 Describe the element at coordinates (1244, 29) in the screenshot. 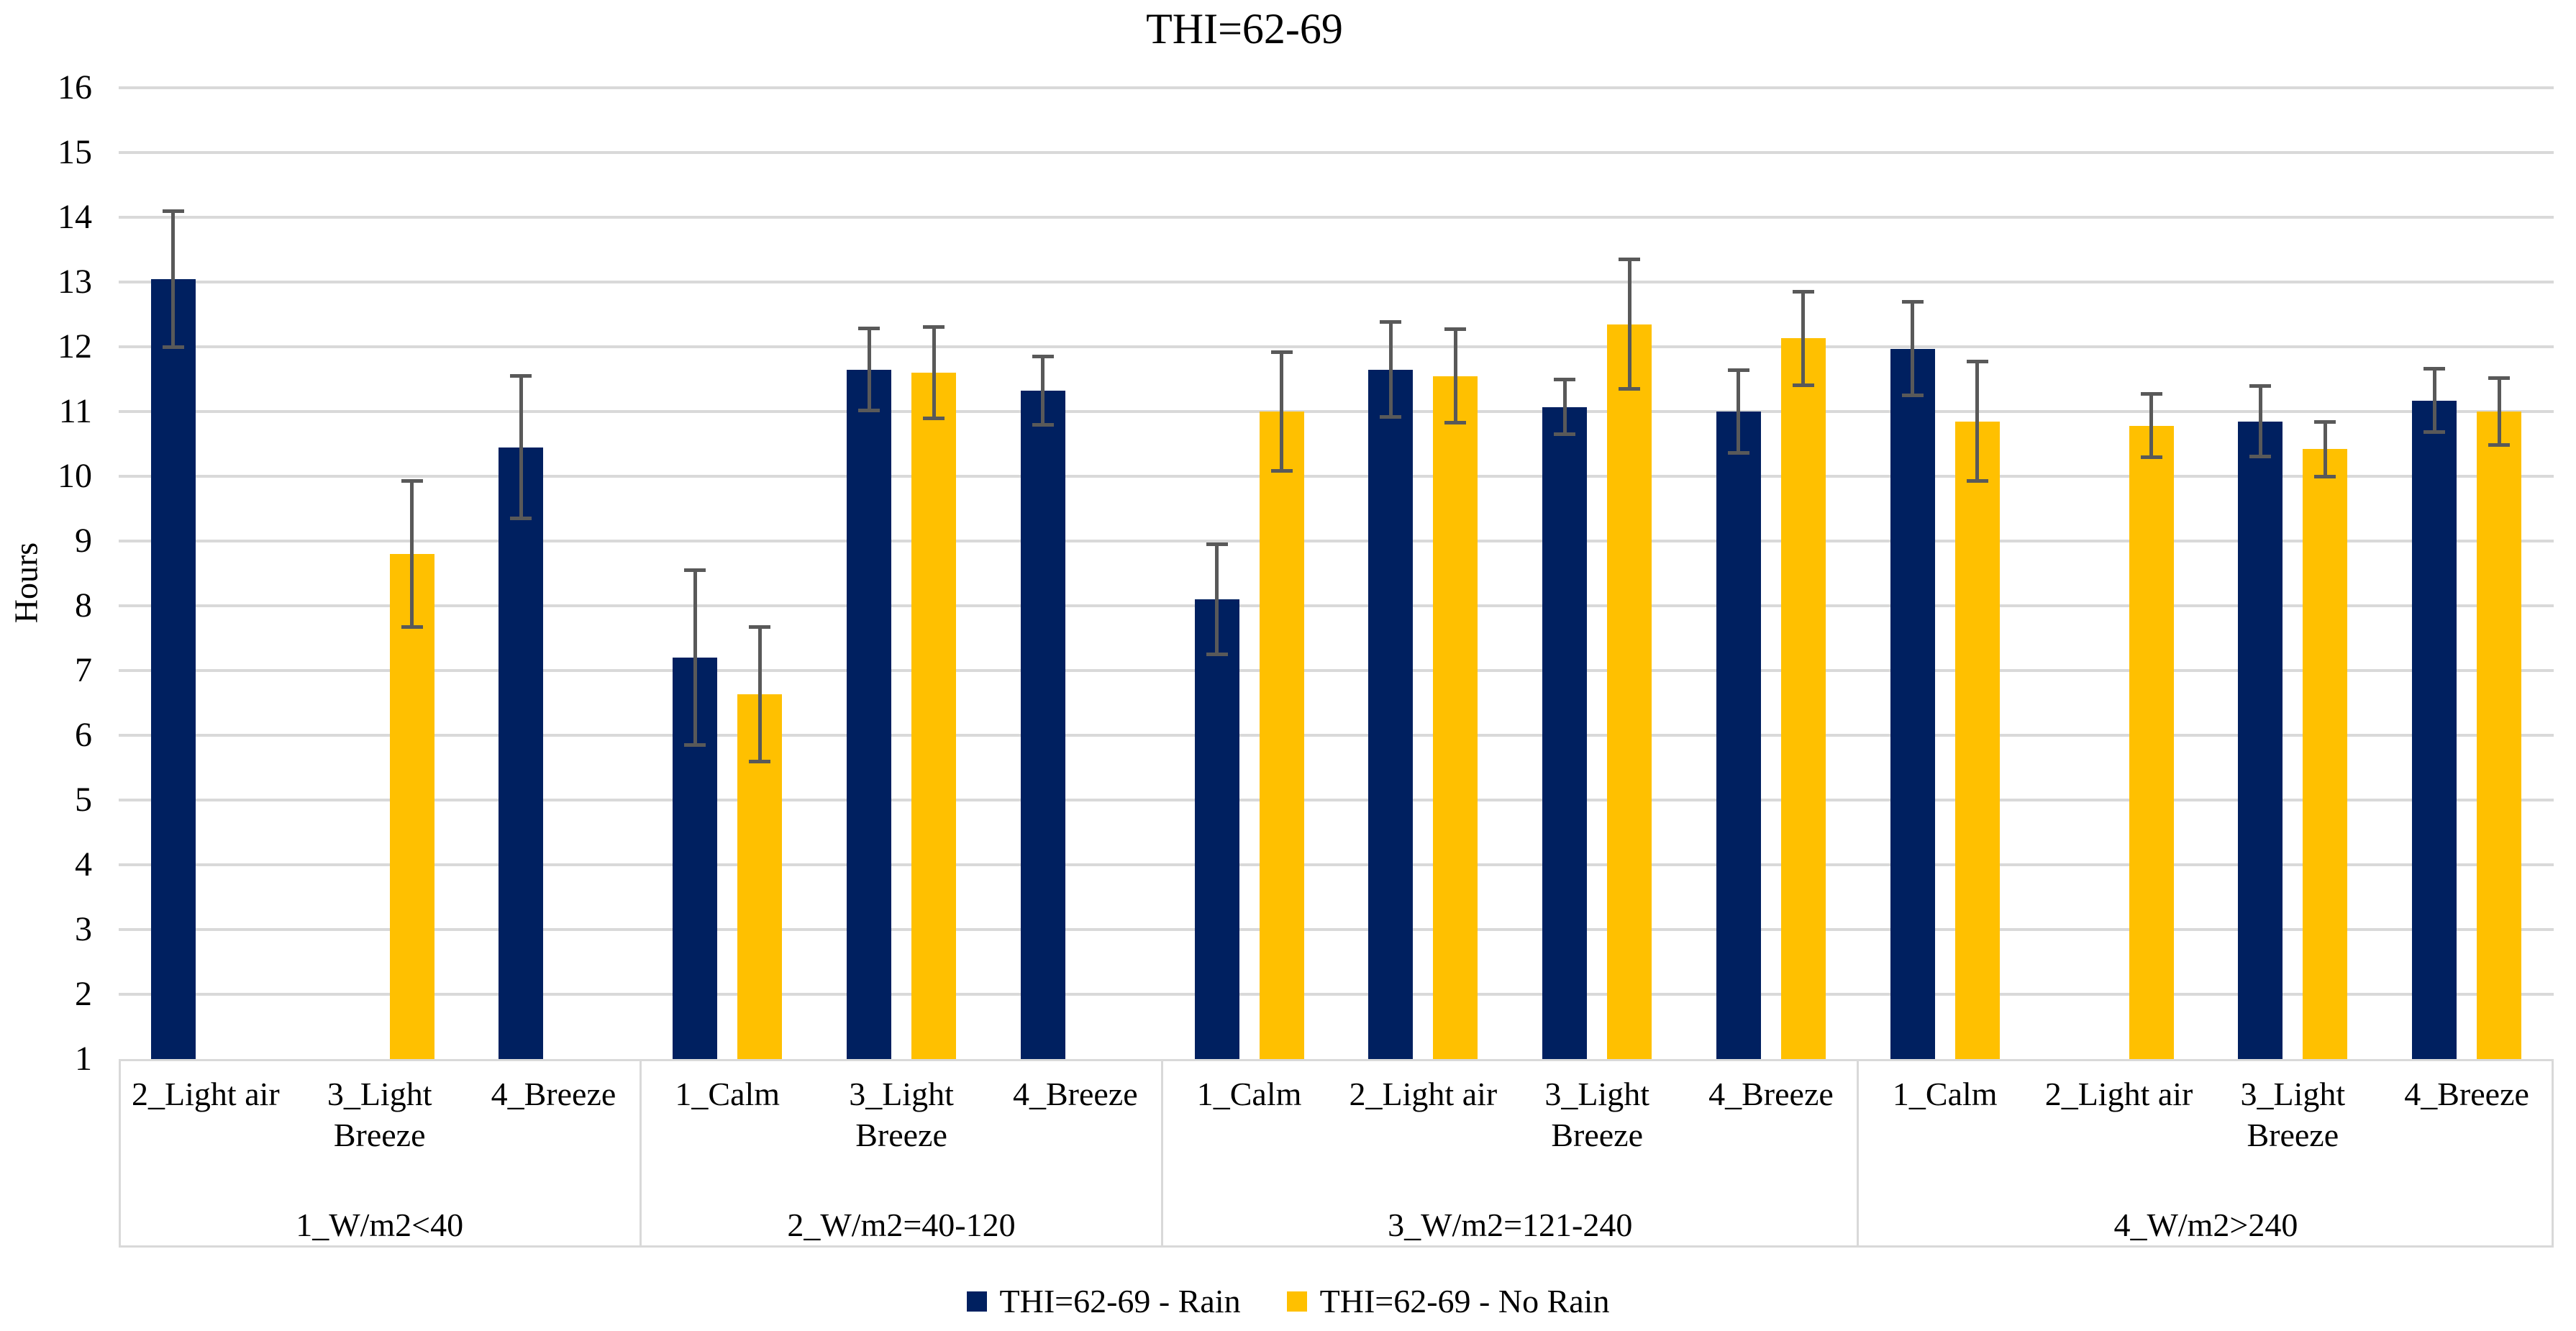

I see `chart-title: THI=62-69` at that location.